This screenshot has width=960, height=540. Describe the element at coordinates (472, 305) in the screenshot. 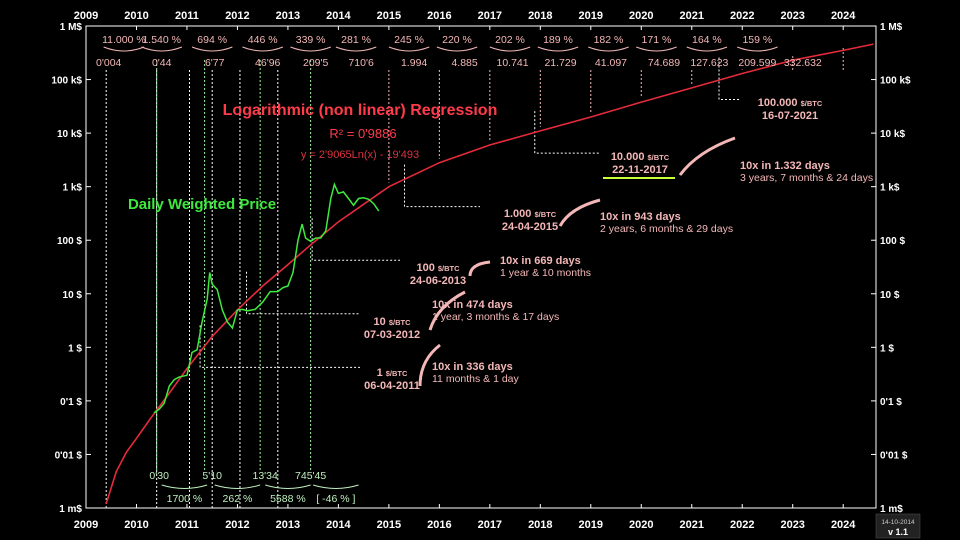

I see `tenx-title: 10x in 474 days` at that location.